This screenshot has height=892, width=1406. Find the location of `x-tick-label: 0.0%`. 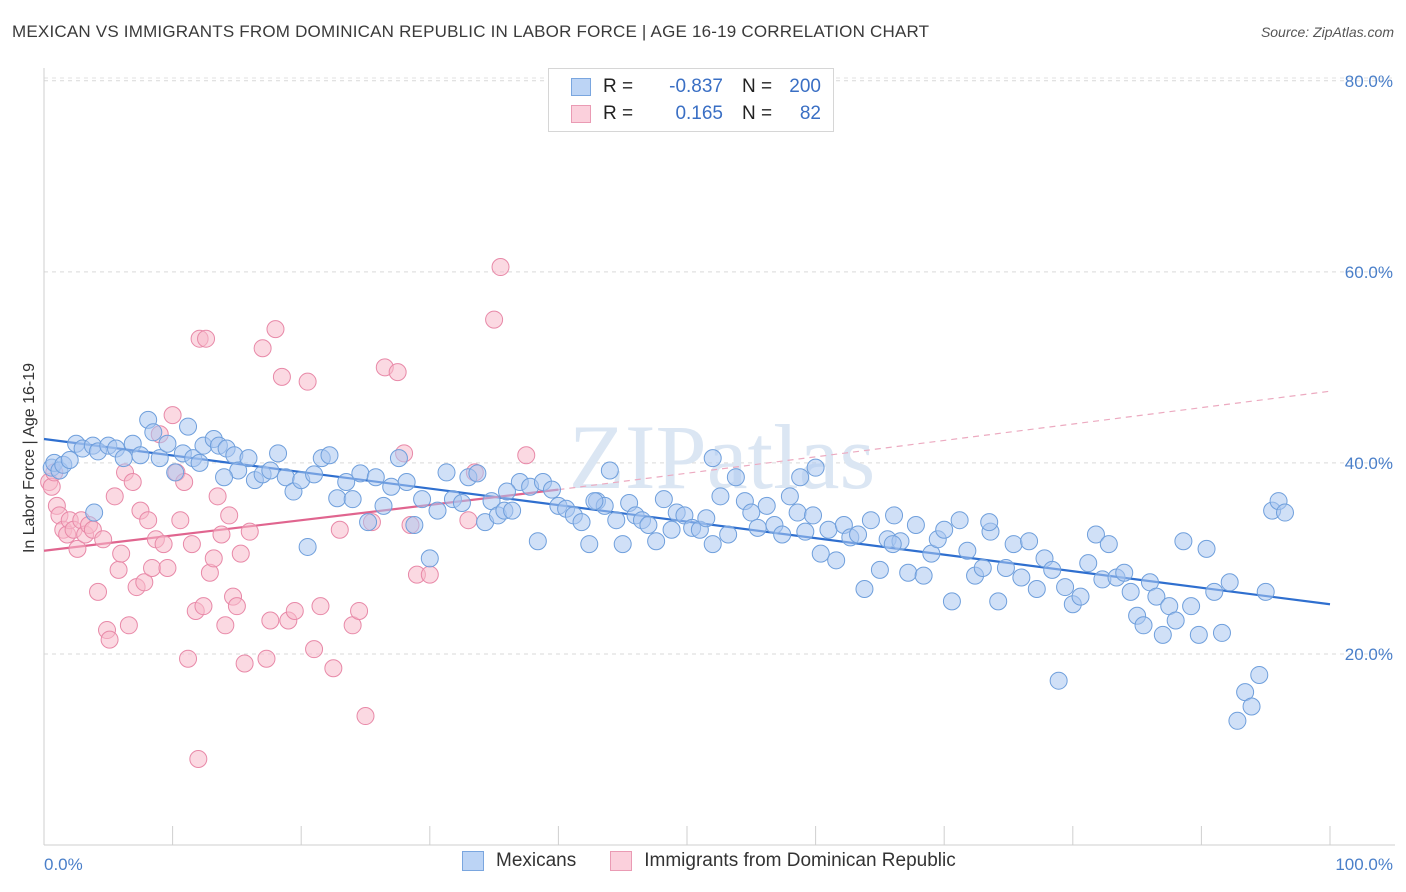

x-tick-label: 0.0% is located at coordinates (63, 864).